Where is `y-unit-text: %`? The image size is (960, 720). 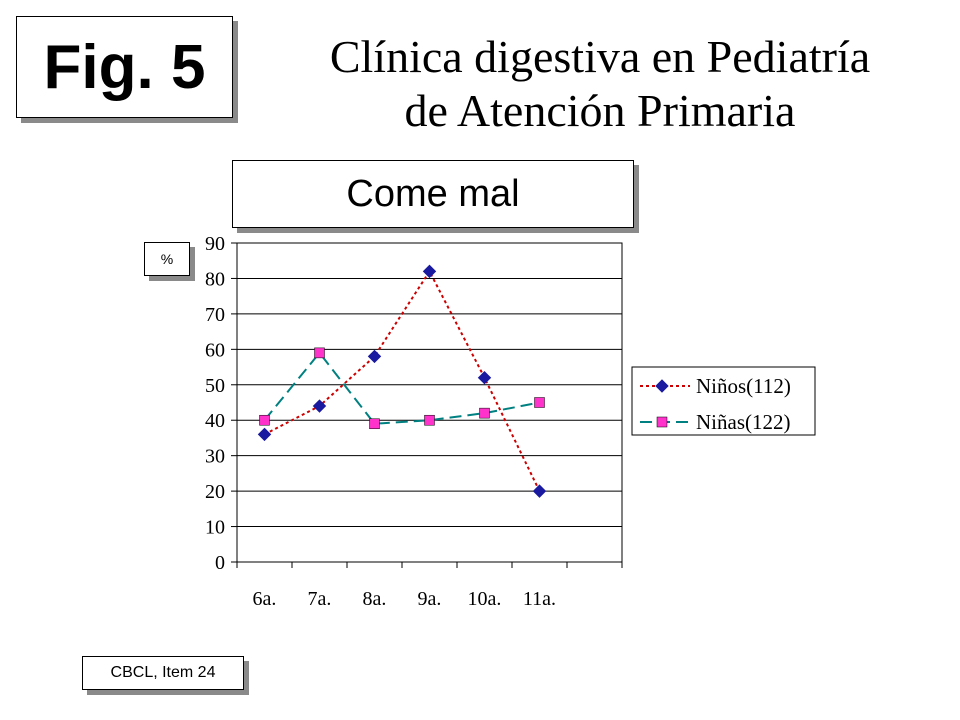 y-unit-text: % is located at coordinates (167, 259).